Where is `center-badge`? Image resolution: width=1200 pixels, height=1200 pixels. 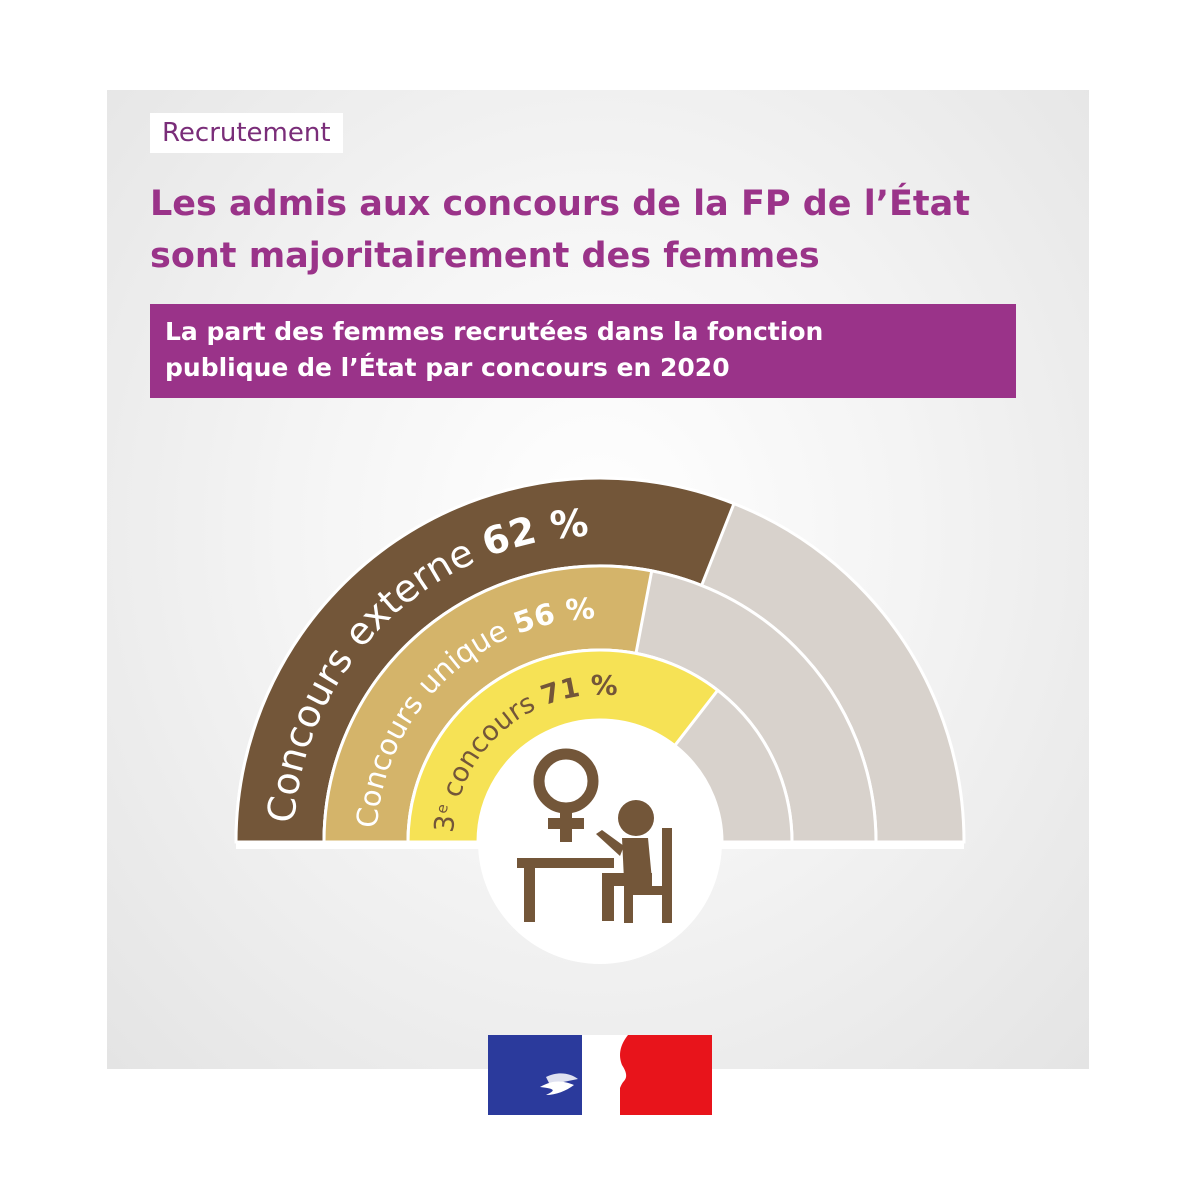 center-badge is located at coordinates (600, 842).